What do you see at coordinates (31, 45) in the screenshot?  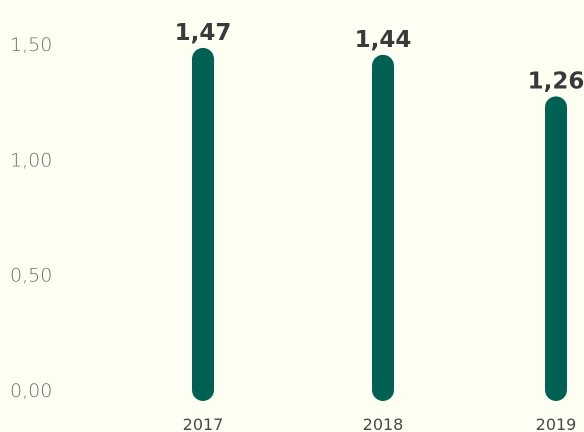 I see `y-tick-label: 1,50` at bounding box center [31, 45].